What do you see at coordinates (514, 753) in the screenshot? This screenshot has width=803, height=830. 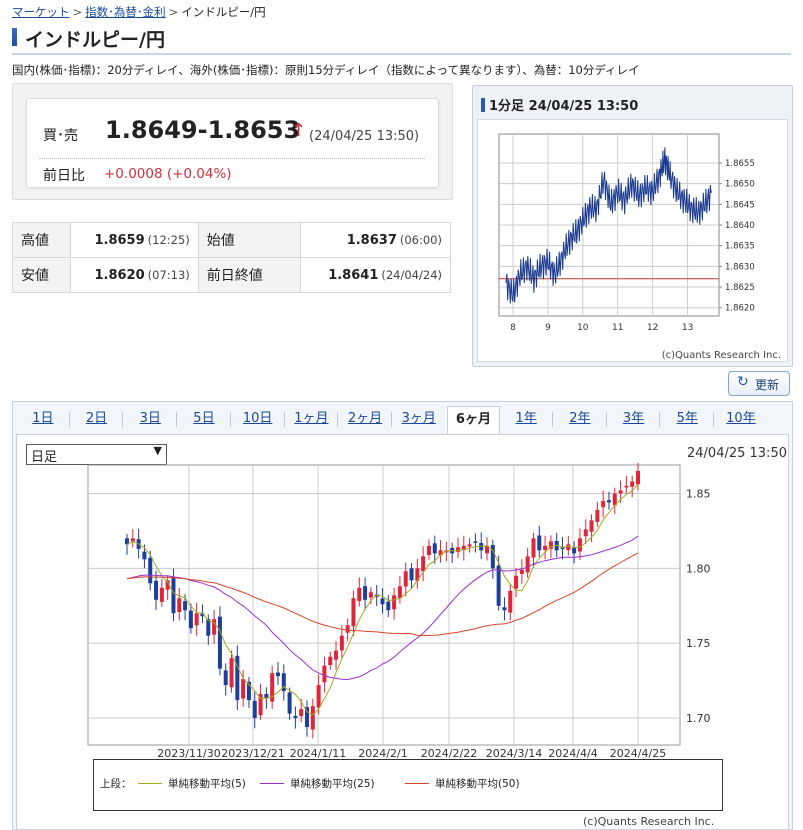 I see `x-tick-label: 2024/3/14` at bounding box center [514, 753].